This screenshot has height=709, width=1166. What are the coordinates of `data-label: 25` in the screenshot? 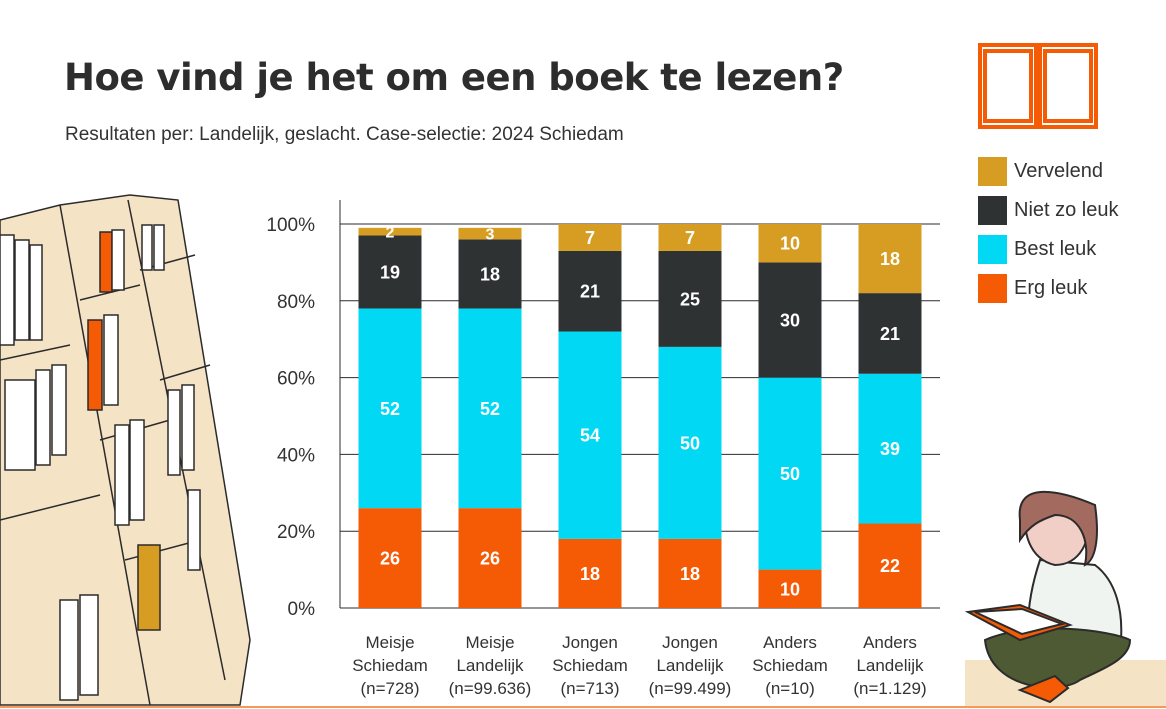 It's located at (690, 299).